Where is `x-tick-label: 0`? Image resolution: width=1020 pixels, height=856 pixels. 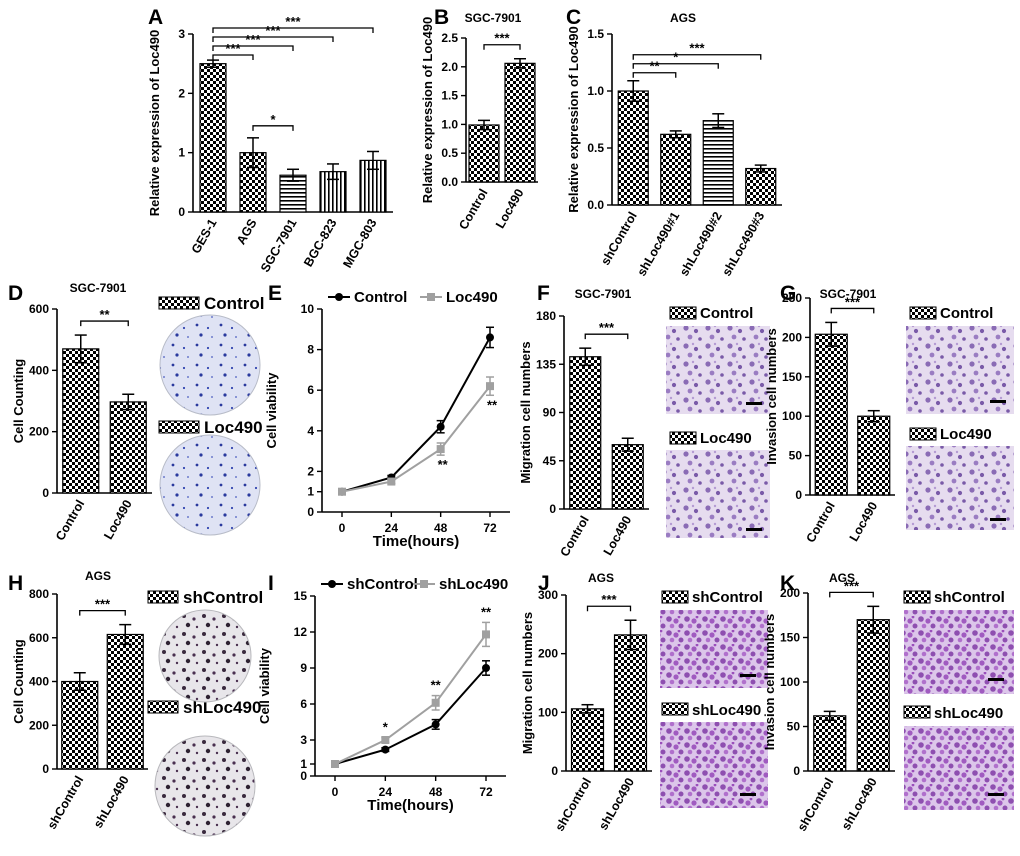 x-tick-label: 0 is located at coordinates (335, 792).